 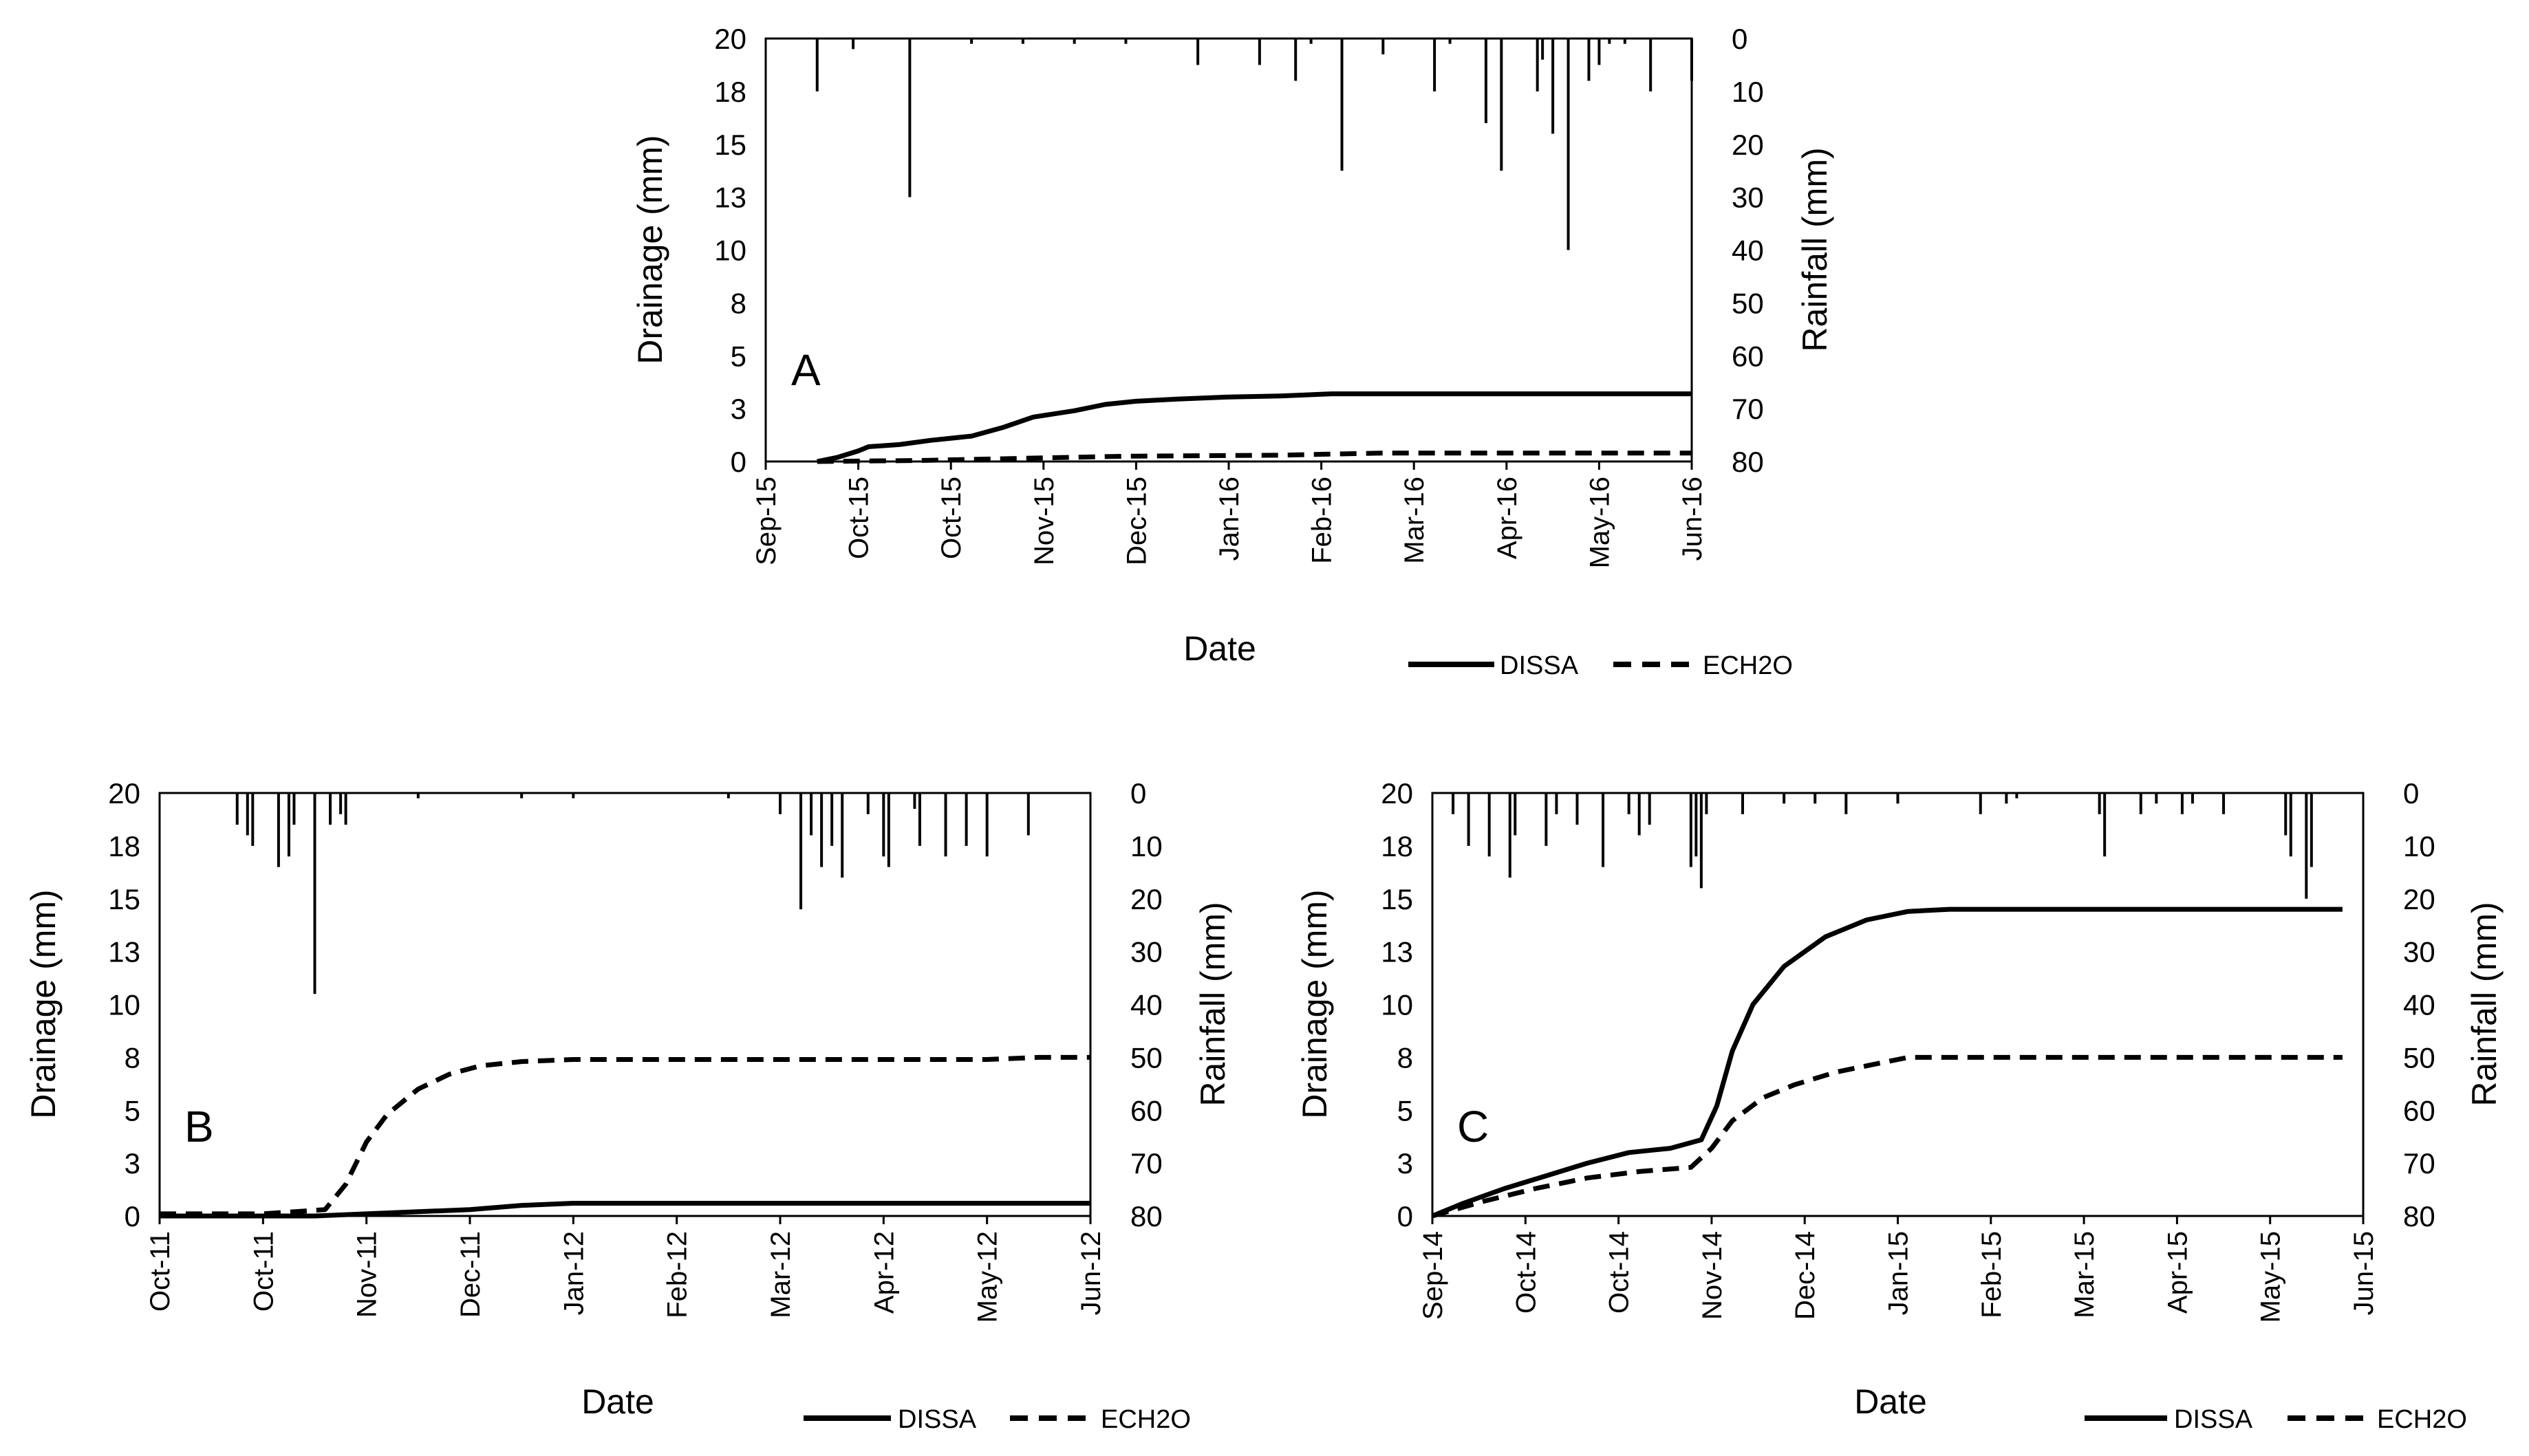 I want to click on x-tick-label: Feb-12, so click(x=678, y=1274).